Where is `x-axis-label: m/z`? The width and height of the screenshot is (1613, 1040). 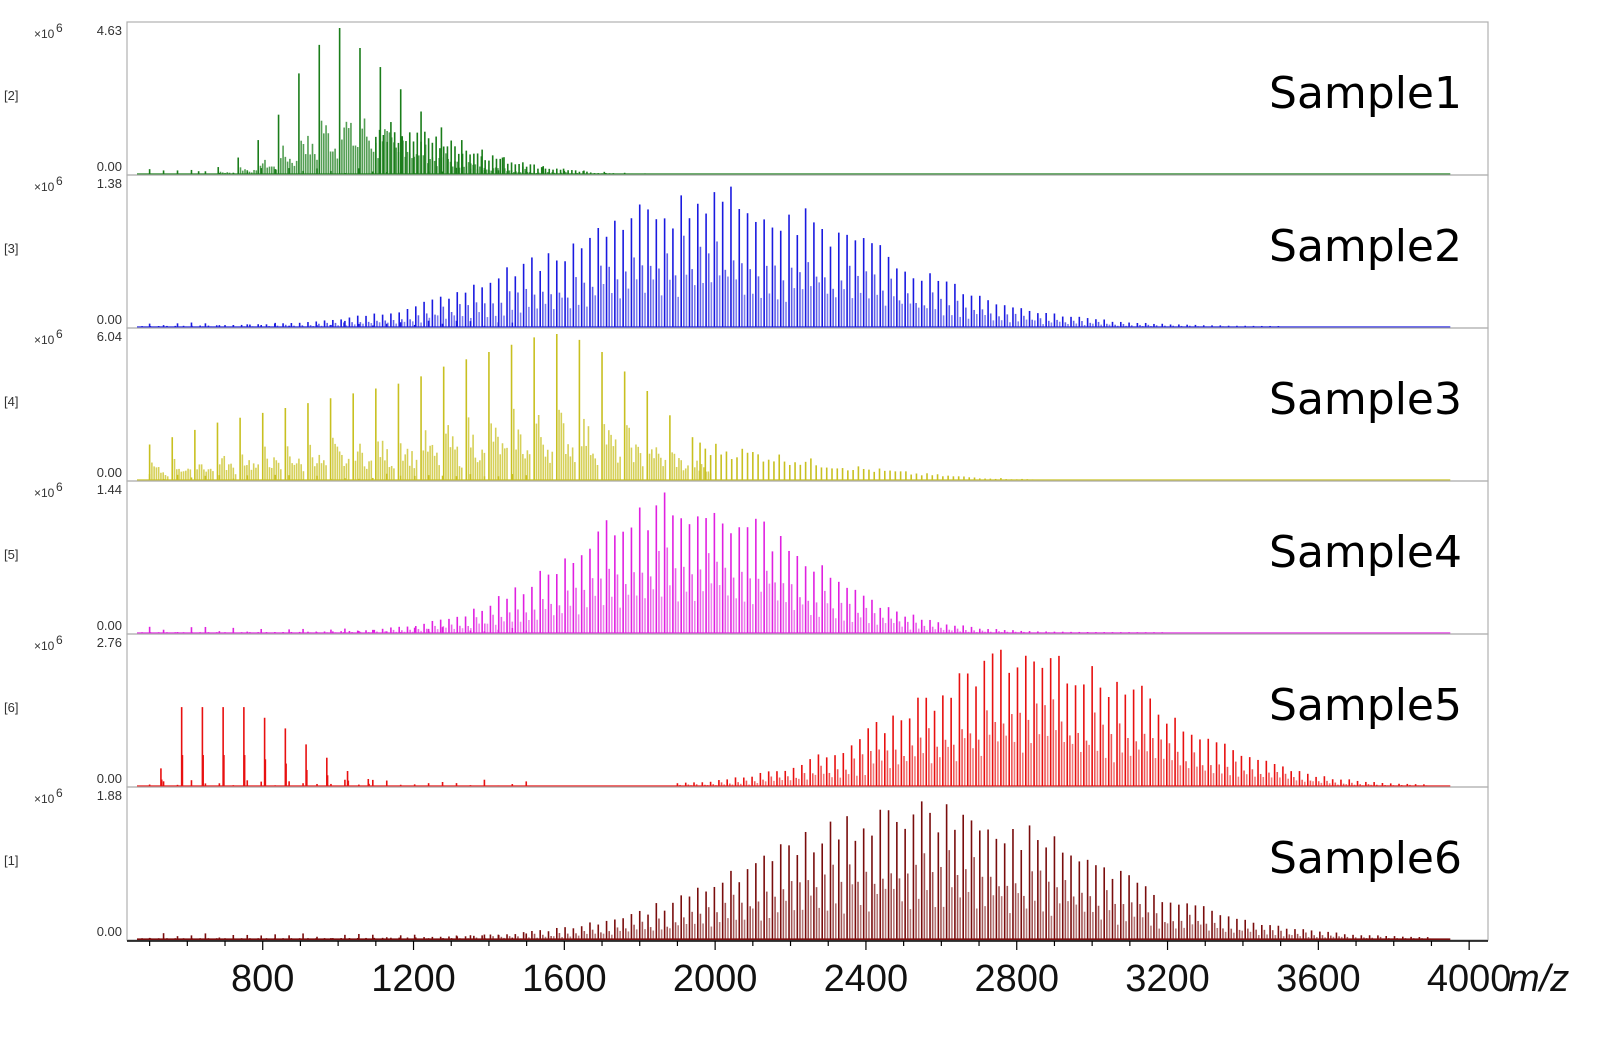 x-axis-label: m/z is located at coordinates (1538, 979).